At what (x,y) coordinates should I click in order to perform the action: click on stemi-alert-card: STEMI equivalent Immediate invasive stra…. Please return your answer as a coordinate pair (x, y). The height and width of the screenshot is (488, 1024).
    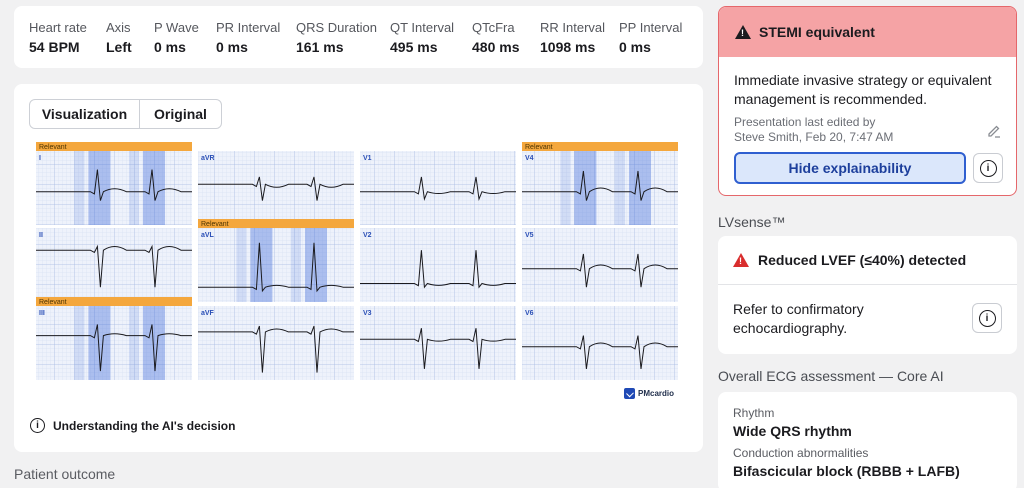
    Looking at the image, I should click on (867, 101).